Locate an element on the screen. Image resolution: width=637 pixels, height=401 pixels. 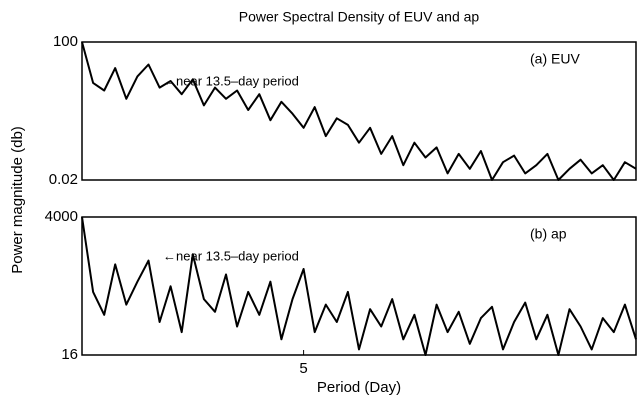
x-tick-label: 5 is located at coordinates (303, 368).